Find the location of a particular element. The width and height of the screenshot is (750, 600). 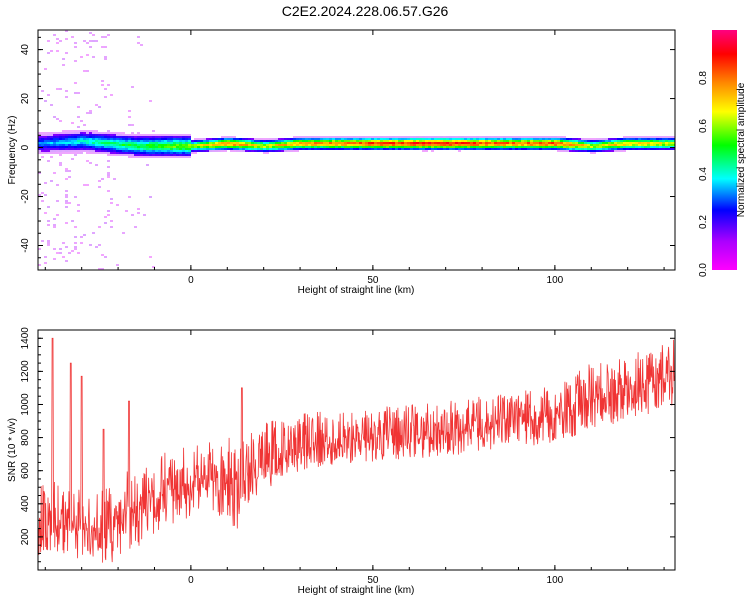

spectrogram-x-label: Height of straight line (km) is located at coordinates (356, 290).